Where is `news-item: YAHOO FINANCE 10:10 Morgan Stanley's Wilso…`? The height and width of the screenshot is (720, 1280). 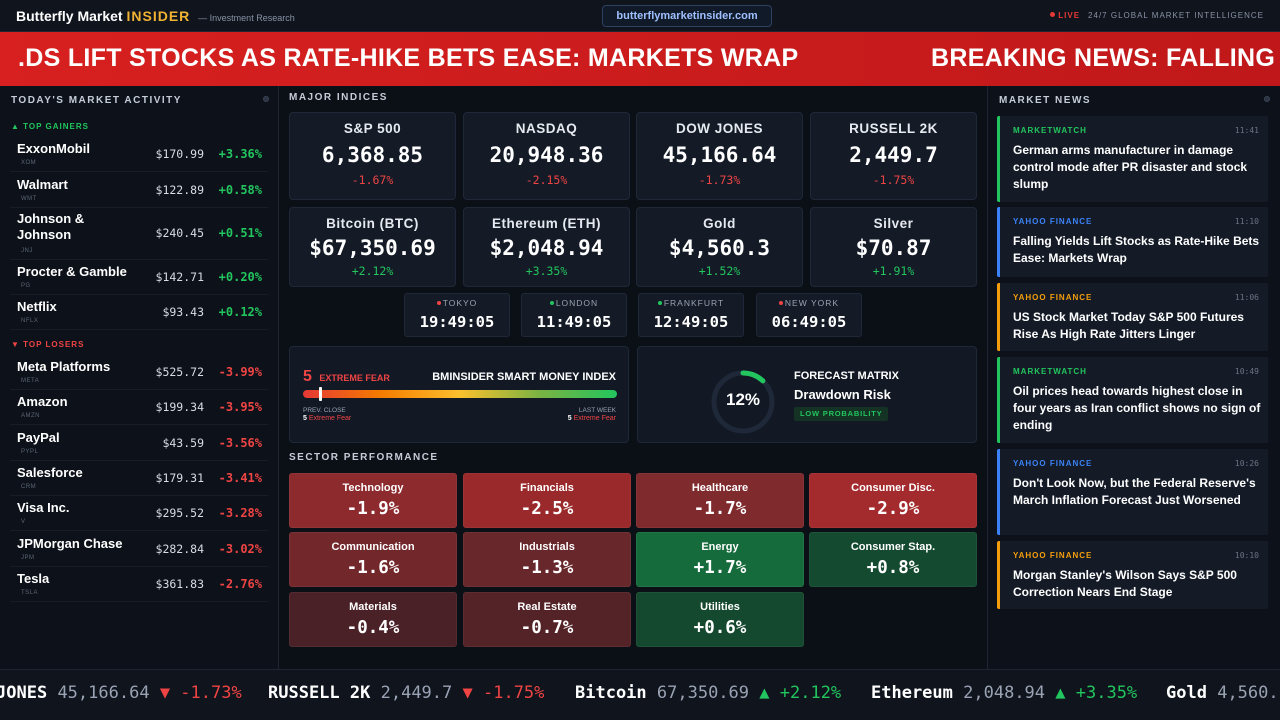 news-item: YAHOO FINANCE 10:10 Morgan Stanley's Wilso… is located at coordinates (1132, 575).